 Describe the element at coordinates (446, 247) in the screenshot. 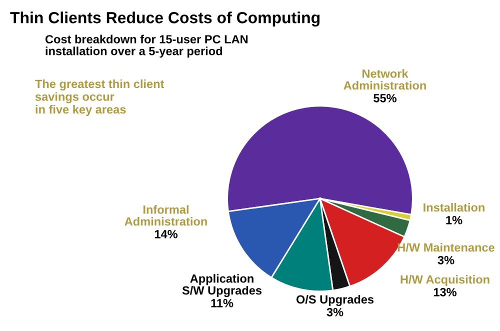

I see `slice-label: H/W Maintenance` at that location.